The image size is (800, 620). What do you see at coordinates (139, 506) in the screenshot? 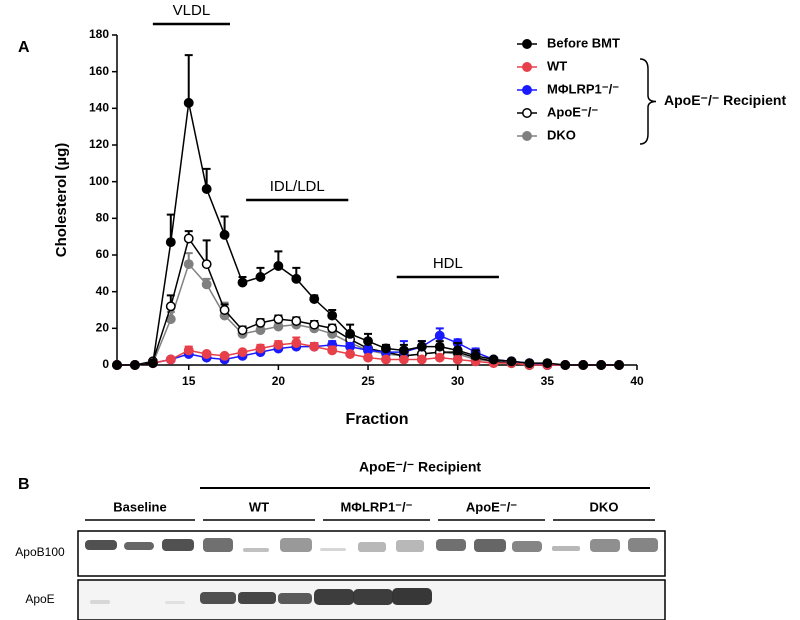
I see `group-label: Baseline` at bounding box center [139, 506].